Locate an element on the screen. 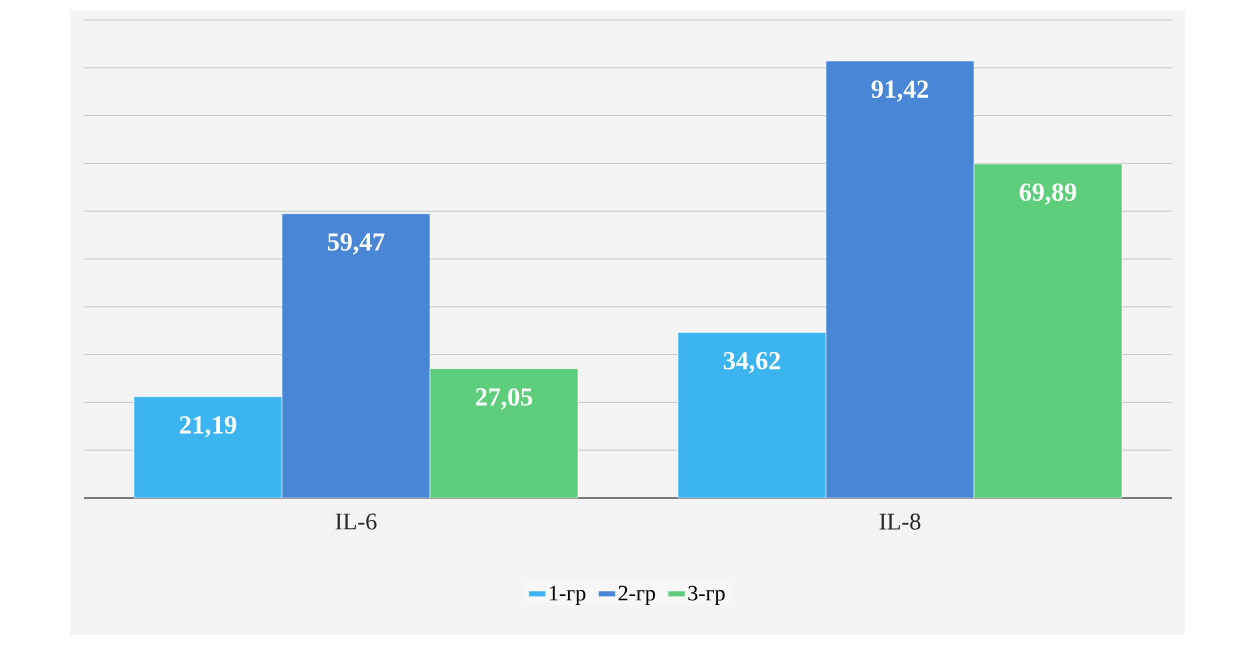 The image size is (1243, 664). data-label: 34,62 is located at coordinates (752, 363).